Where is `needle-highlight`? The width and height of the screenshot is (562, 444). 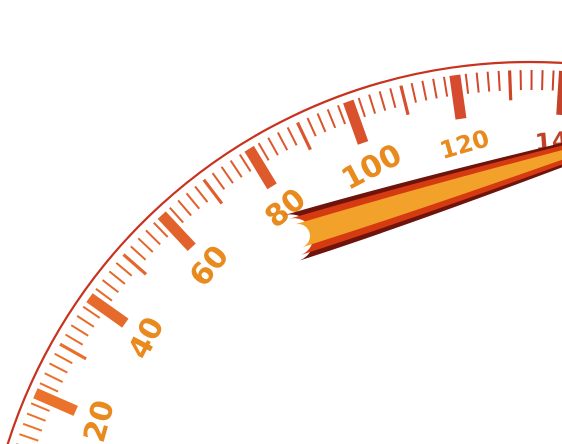
needle-highlight is located at coordinates (428, 199).